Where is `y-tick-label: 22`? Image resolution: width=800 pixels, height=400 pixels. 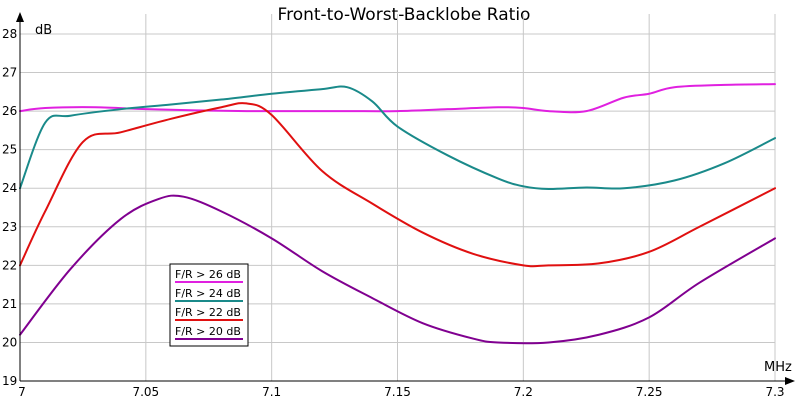
y-tick-label: 22 is located at coordinates (9, 265).